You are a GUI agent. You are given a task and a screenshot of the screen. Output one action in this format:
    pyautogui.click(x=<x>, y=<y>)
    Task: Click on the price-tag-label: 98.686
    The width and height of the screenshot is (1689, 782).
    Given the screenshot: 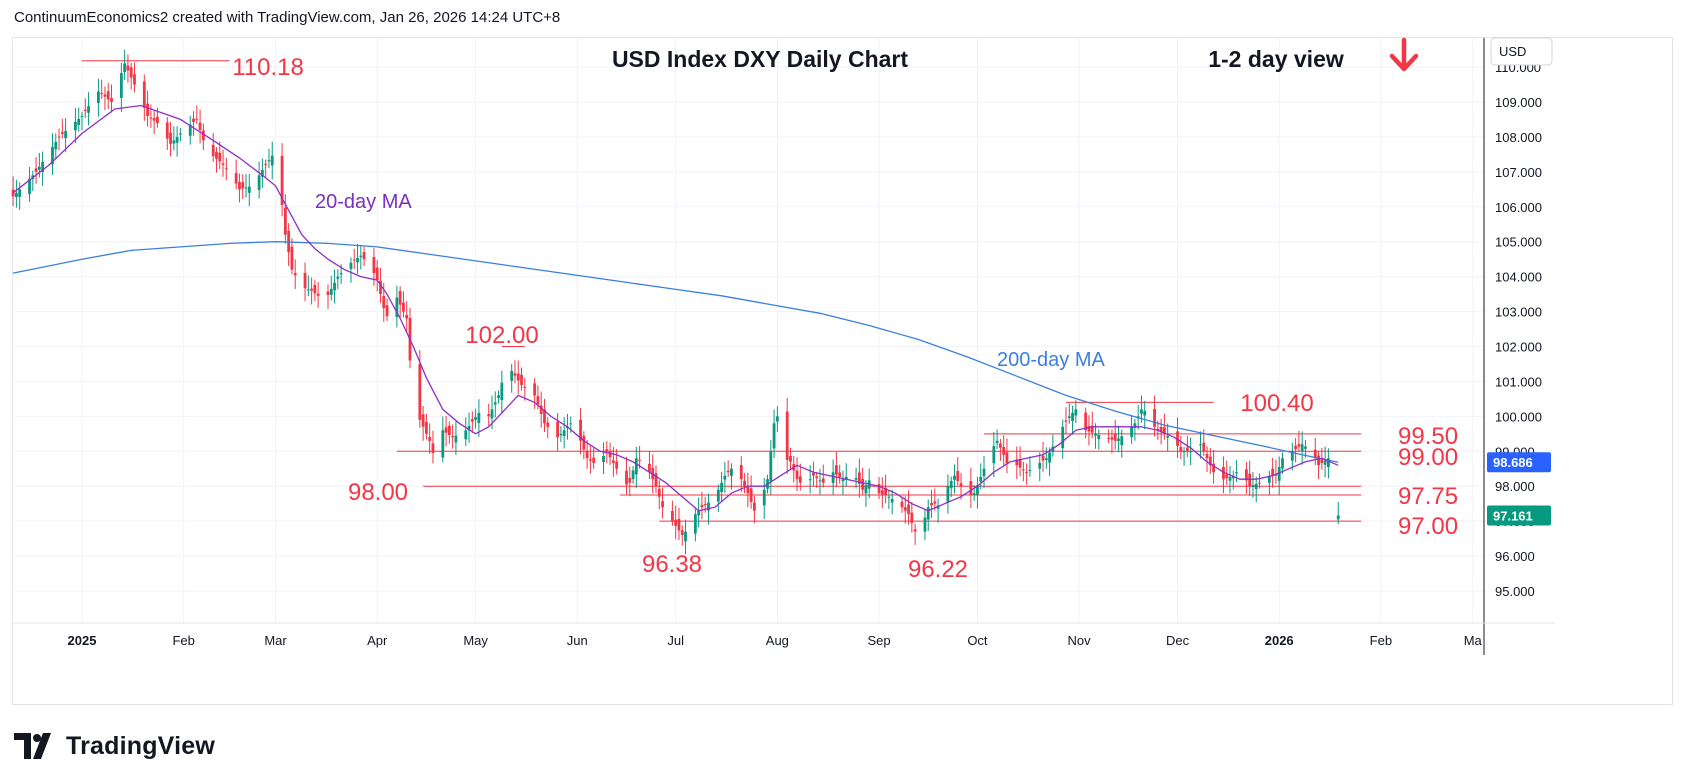 What is the action you would take?
    pyautogui.click(x=1513, y=462)
    